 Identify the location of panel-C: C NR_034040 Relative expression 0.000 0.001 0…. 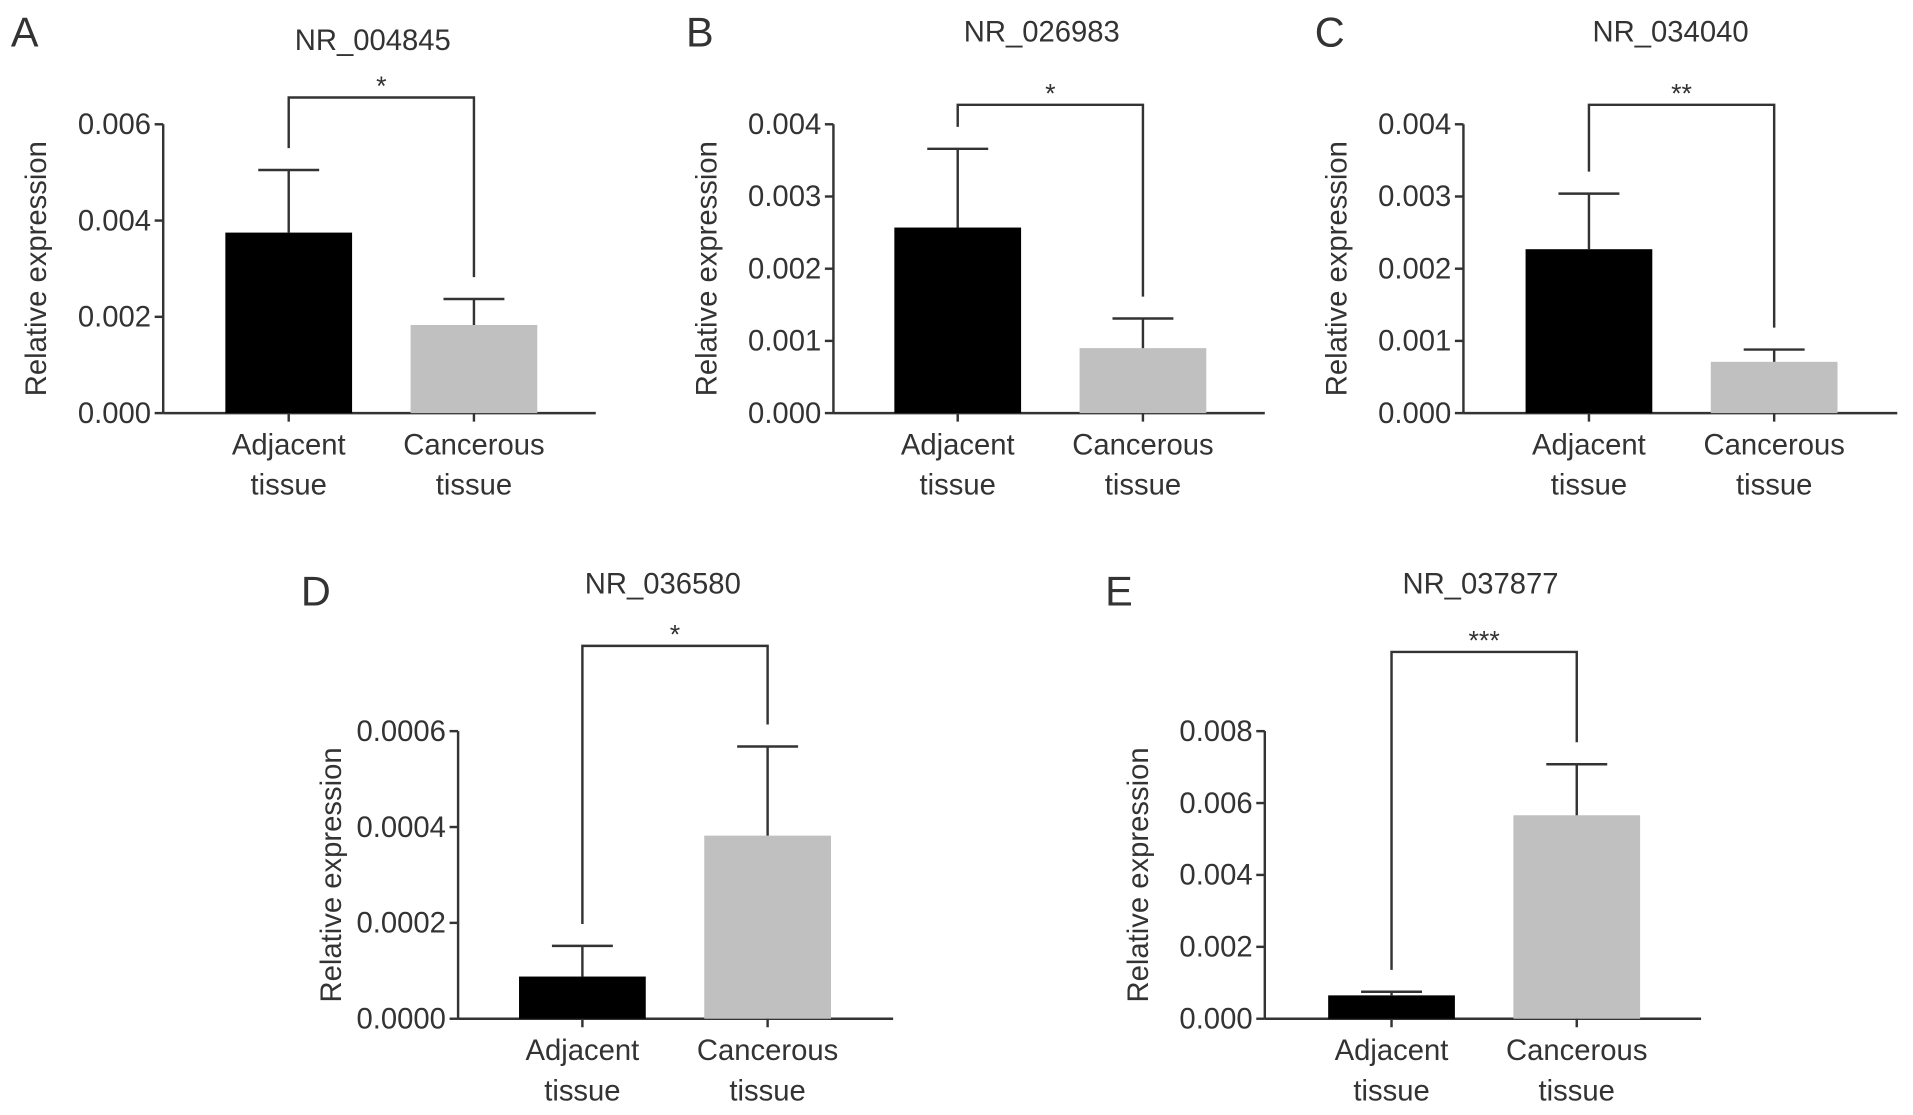
(1606, 255).